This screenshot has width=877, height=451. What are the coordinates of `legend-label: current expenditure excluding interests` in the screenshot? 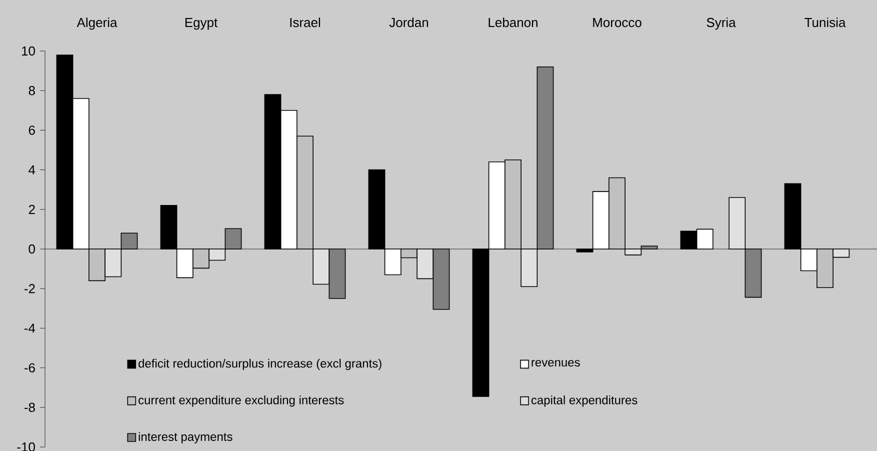 It's located at (241, 401).